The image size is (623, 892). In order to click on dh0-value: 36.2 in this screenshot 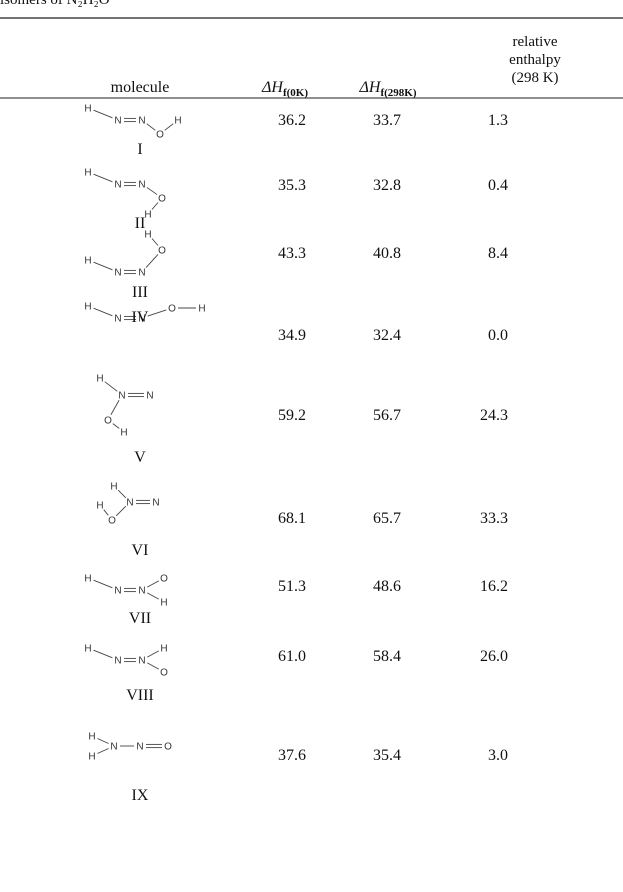, I will do `click(292, 120)`.